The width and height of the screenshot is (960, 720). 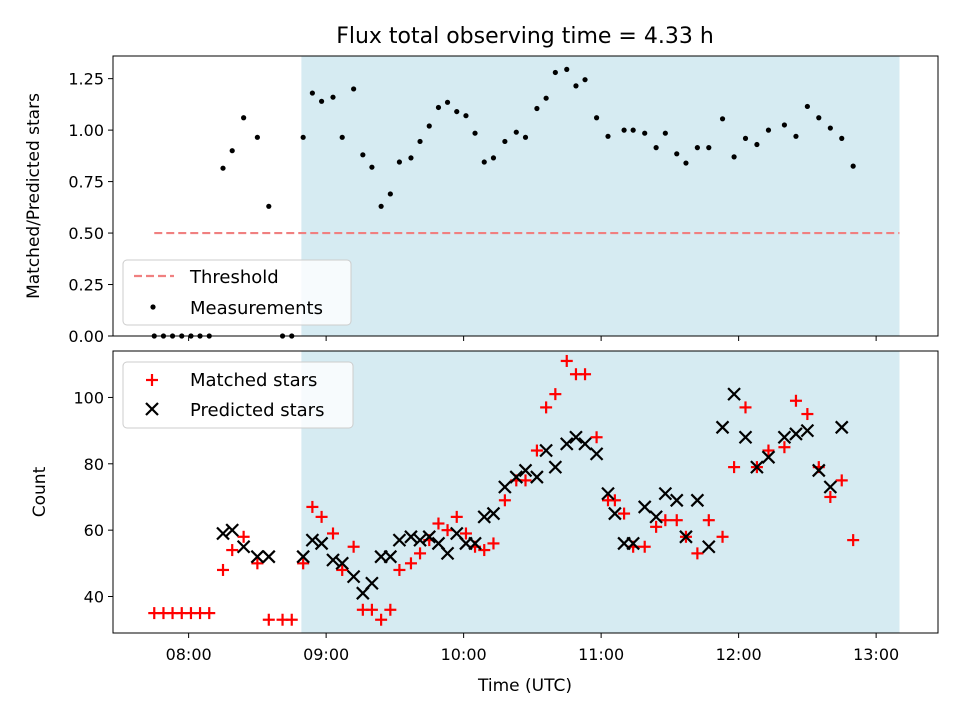 I want to click on top-y-ticks: 0.00 0.25 0.50 0.75 1.00 1.25, so click(x=90, y=208).